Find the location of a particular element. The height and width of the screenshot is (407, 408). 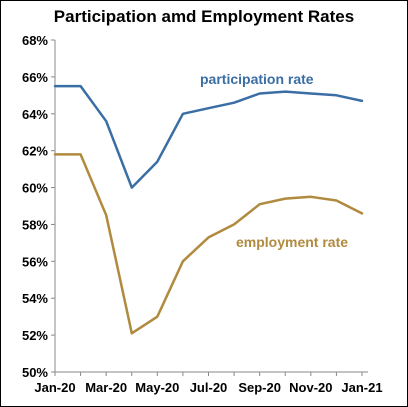

y-tick-label: 60% is located at coordinates (35, 188).